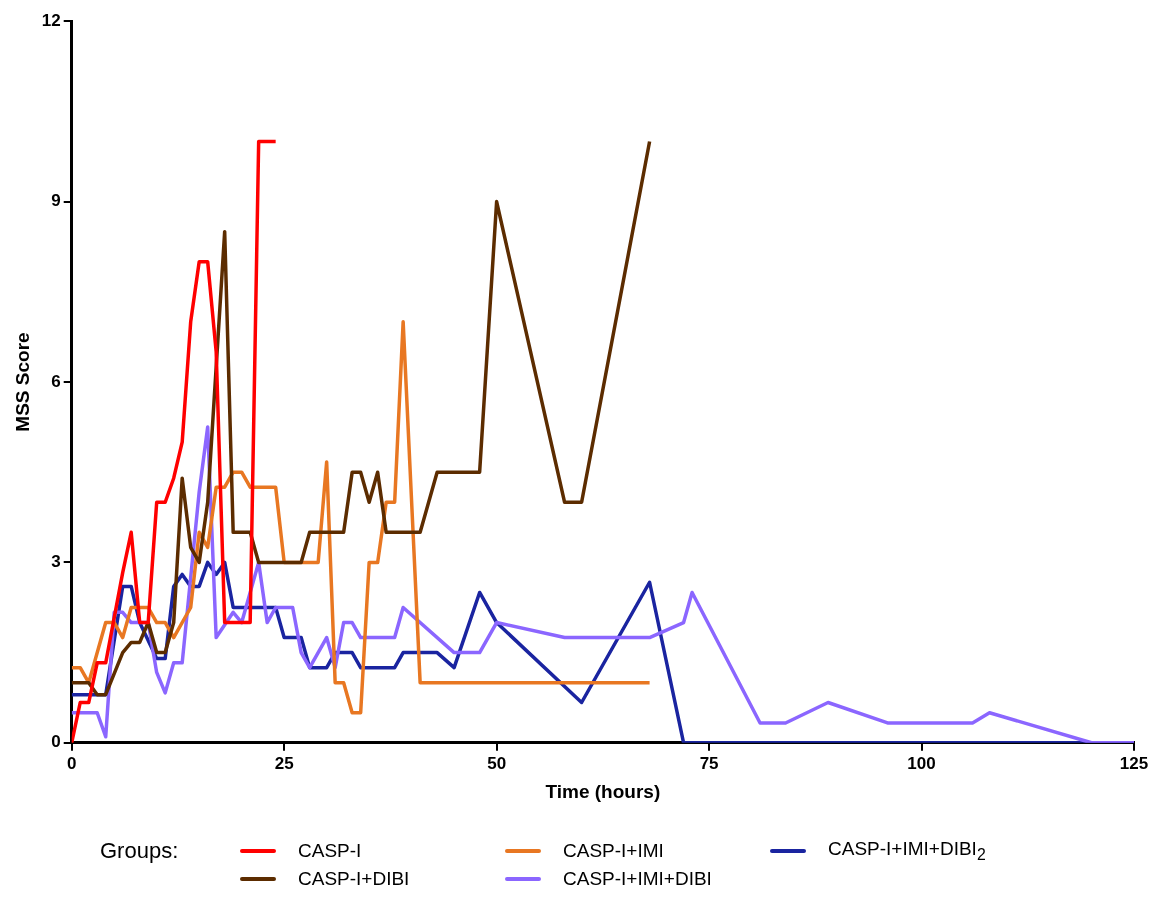 This screenshot has width=1164, height=911. What do you see at coordinates (51, 20) in the screenshot?
I see `y-tick-label: 12` at bounding box center [51, 20].